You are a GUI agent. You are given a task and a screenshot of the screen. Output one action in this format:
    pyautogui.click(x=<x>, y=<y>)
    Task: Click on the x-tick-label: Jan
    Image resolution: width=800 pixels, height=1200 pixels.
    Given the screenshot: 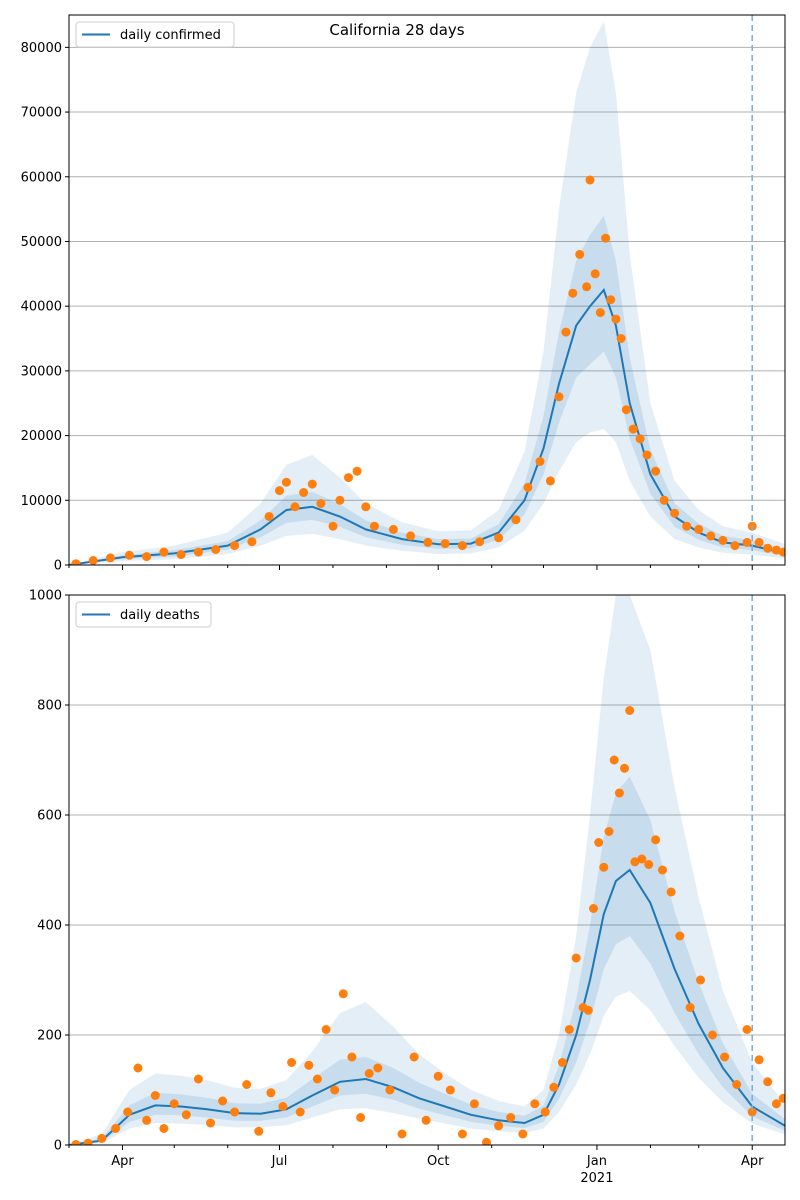 What is the action you would take?
    pyautogui.click(x=596, y=1161)
    